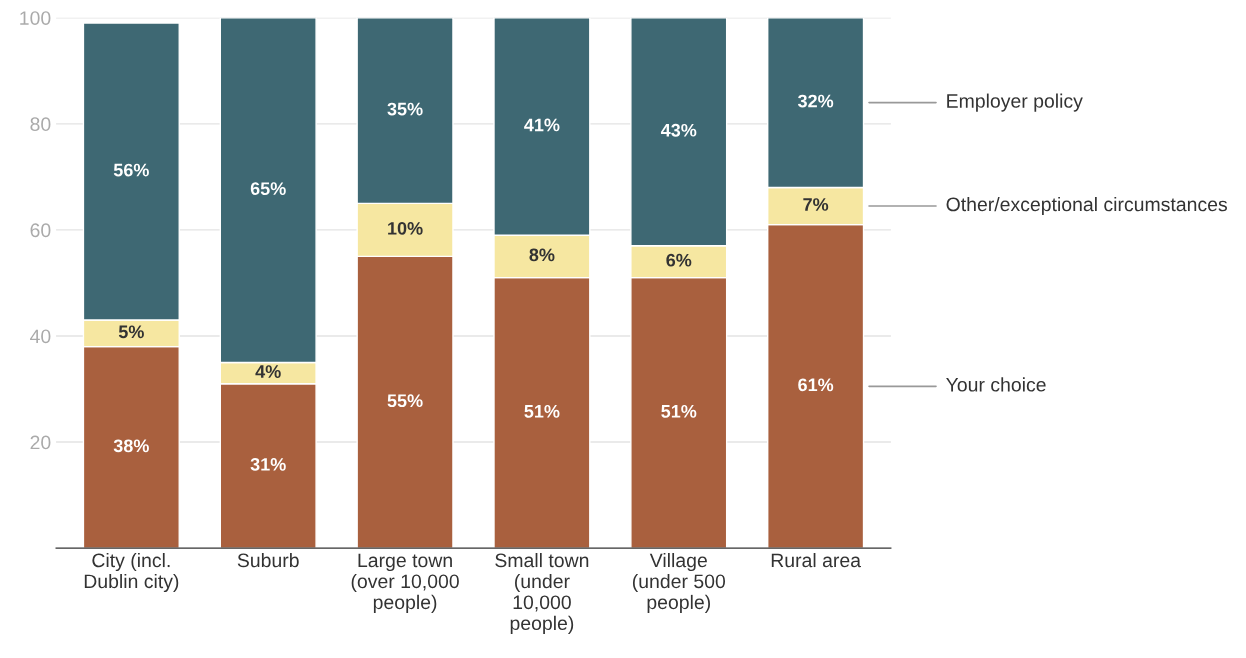 The width and height of the screenshot is (1246, 658). What do you see at coordinates (678, 130) in the screenshot?
I see `data-label: 43%` at bounding box center [678, 130].